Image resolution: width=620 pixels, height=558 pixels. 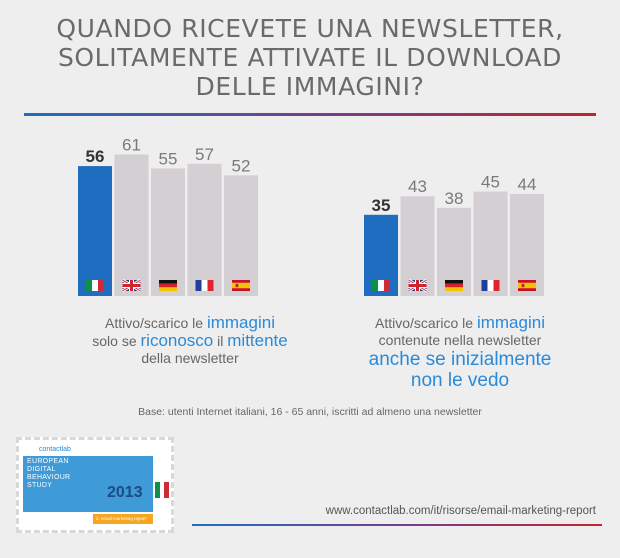 I want to click on caption-right-highlight-3: non le vedo, so click(x=460, y=380).